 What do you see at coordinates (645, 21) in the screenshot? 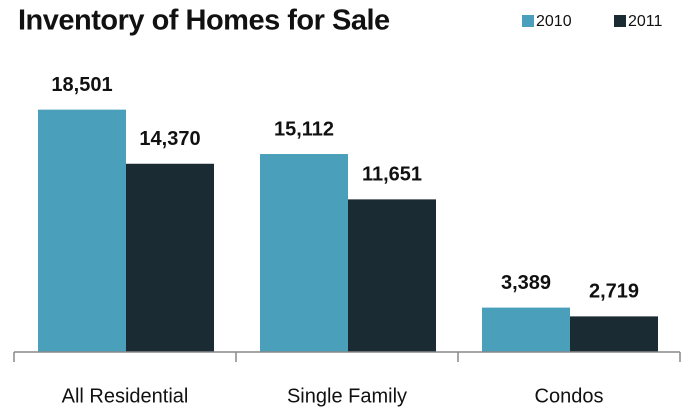
I see `legend-label: 2011` at bounding box center [645, 21].